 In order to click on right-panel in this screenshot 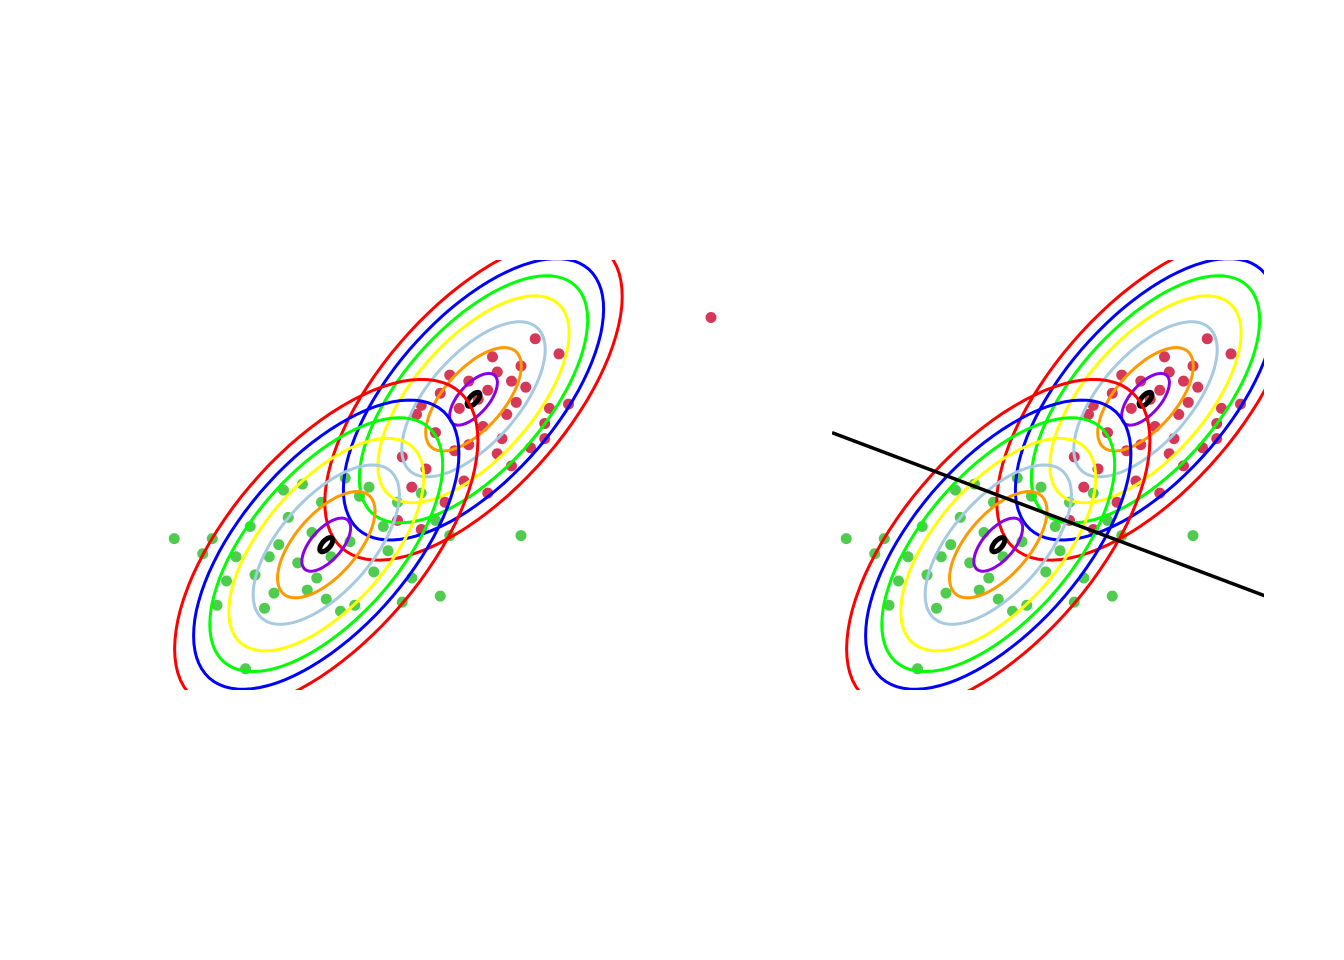, I will do `click(1048, 475)`.